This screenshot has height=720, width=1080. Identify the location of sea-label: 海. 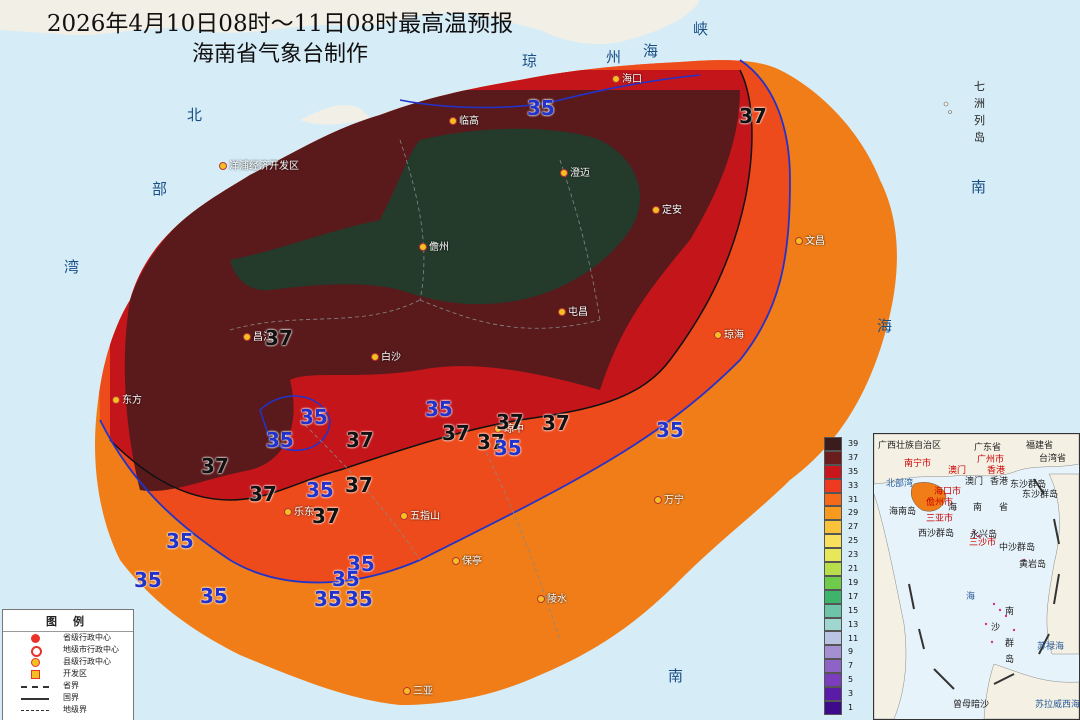
(885, 326).